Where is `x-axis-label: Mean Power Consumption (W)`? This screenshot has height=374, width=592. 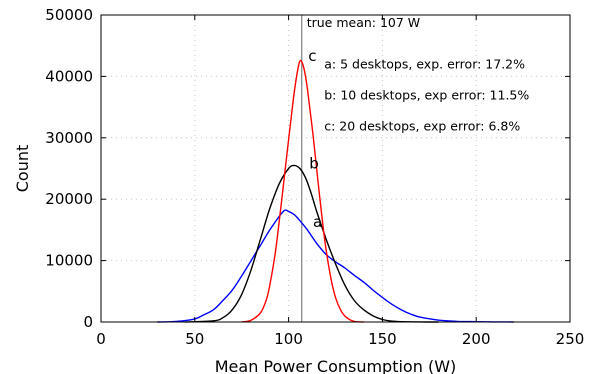 x-axis-label: Mean Power Consumption (W) is located at coordinates (336, 365).